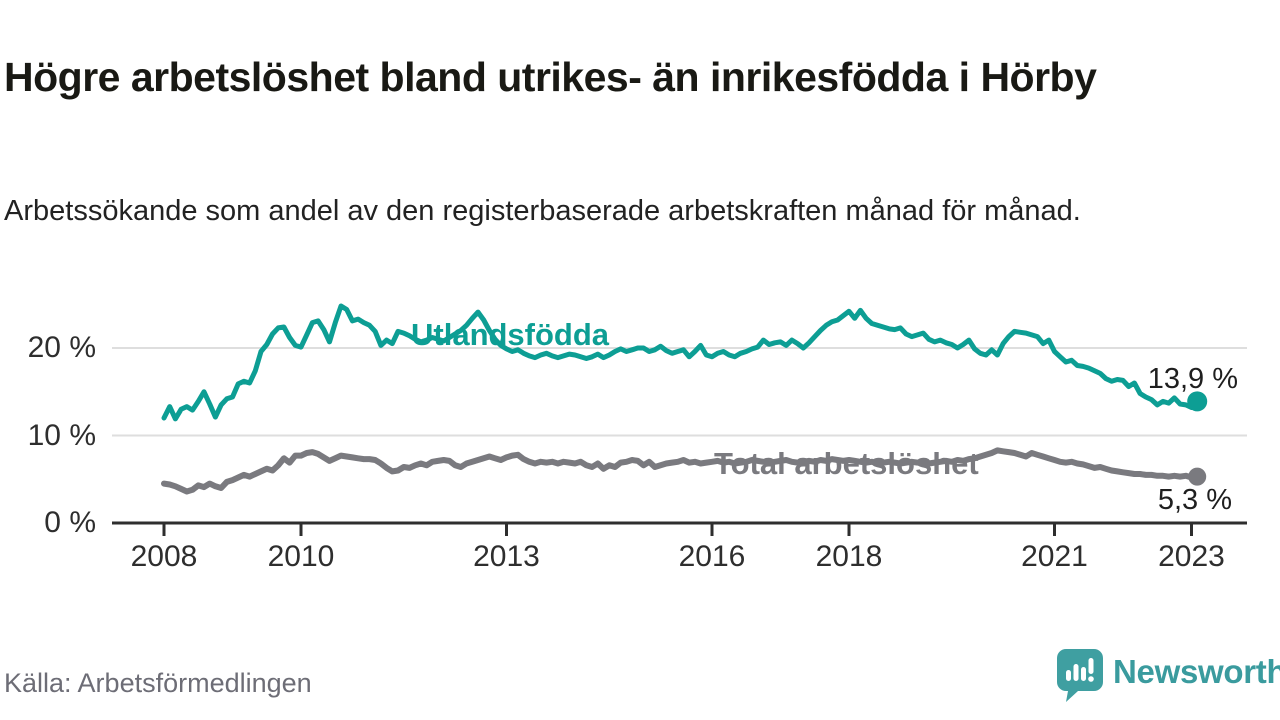 The image size is (1280, 720). I want to click on newsworthy-logo-text: Newsworthy, so click(1196, 671).